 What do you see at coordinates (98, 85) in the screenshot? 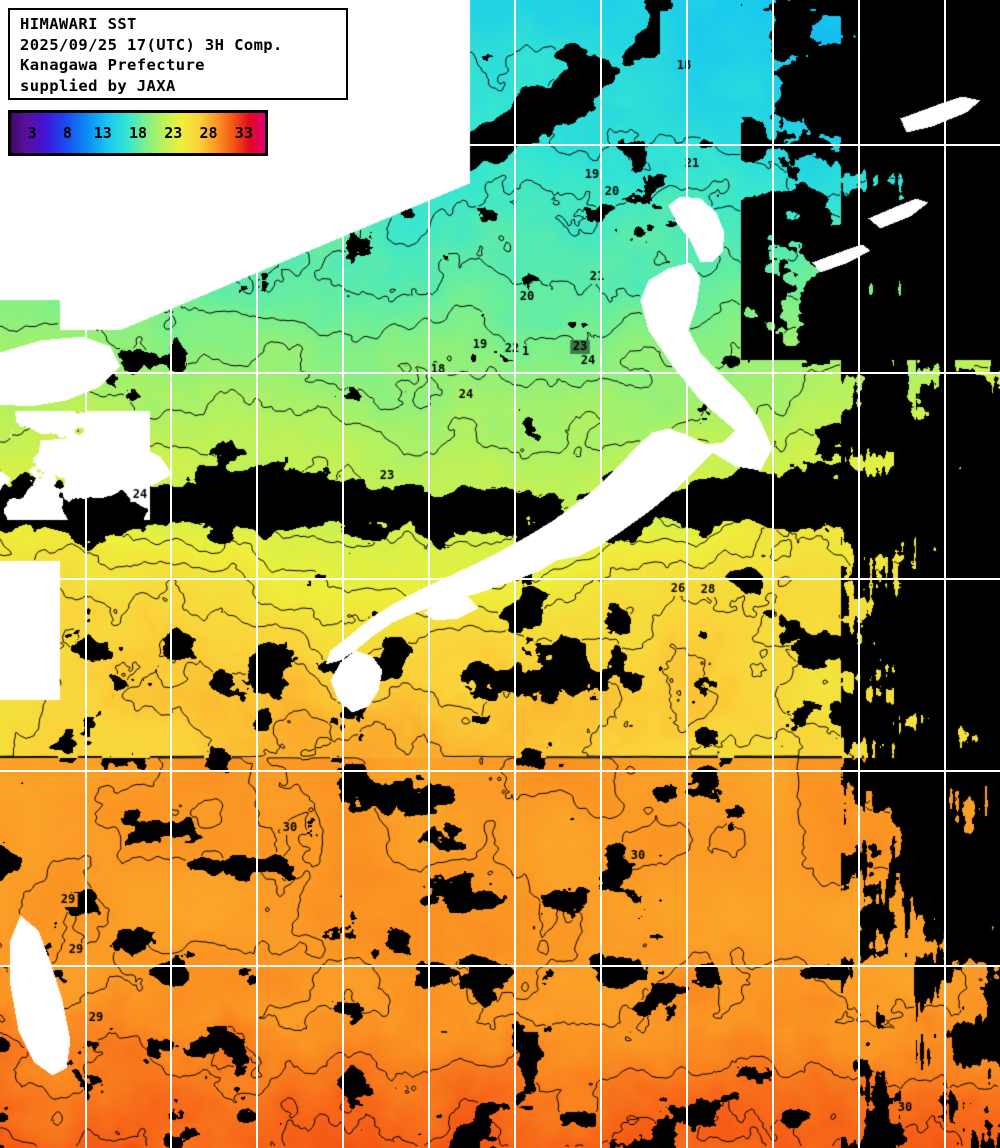
I see `title-line-supplier: supplied by JAXA` at bounding box center [98, 85].